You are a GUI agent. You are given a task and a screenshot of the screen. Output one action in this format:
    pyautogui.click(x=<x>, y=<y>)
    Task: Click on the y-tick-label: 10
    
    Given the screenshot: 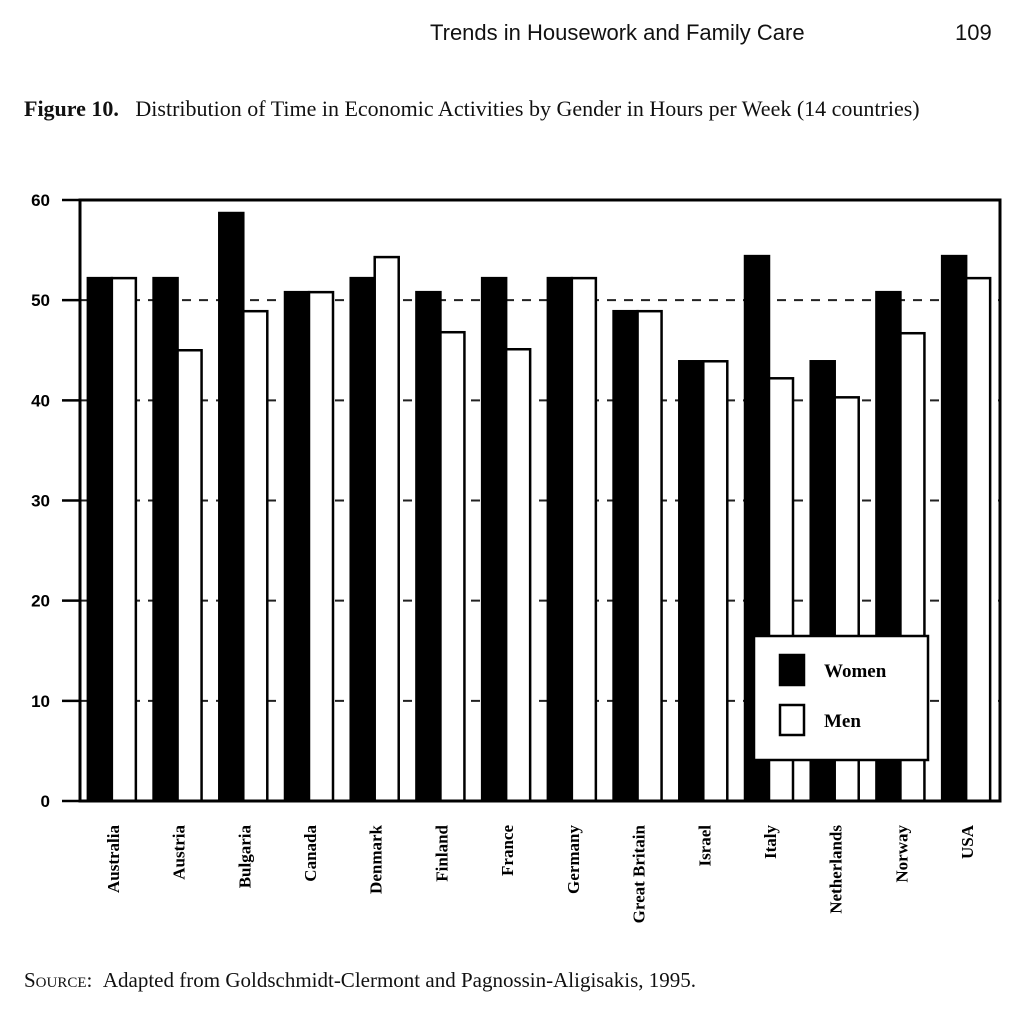 What is the action you would take?
    pyautogui.click(x=40, y=701)
    